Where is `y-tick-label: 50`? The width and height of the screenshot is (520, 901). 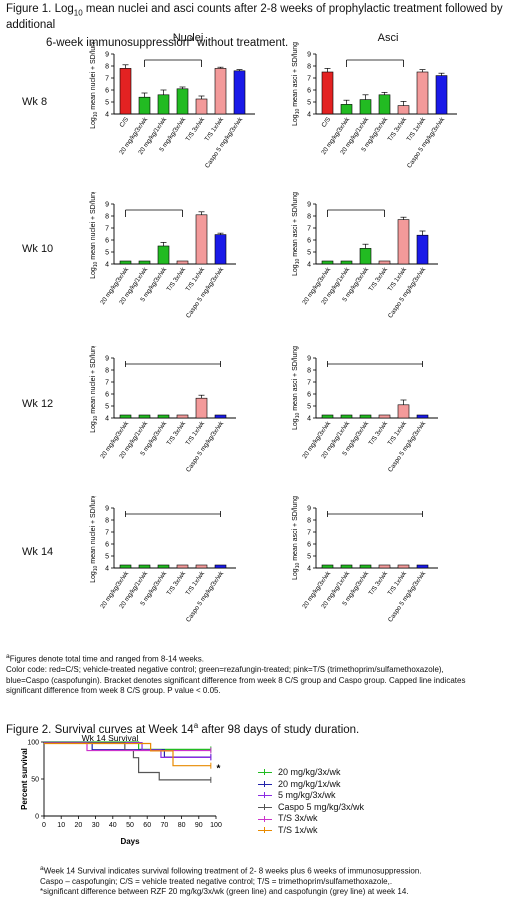 y-tick-label: 50 is located at coordinates (35, 780).